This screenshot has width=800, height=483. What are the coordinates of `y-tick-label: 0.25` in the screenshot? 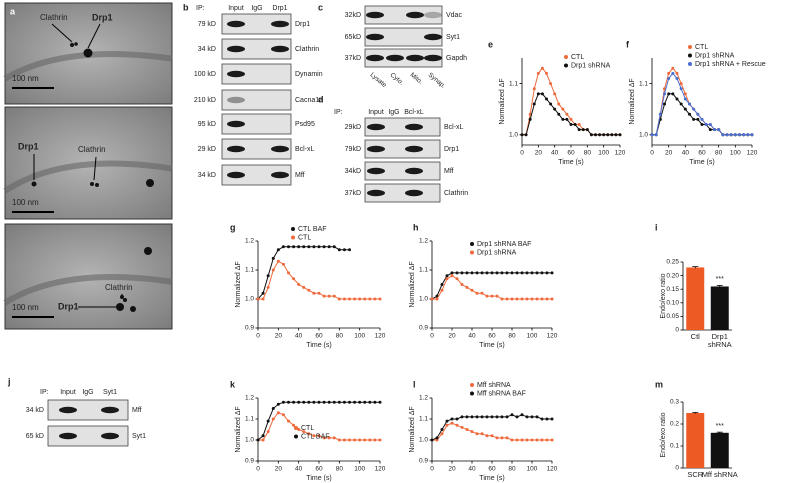 It's located at (672, 262).